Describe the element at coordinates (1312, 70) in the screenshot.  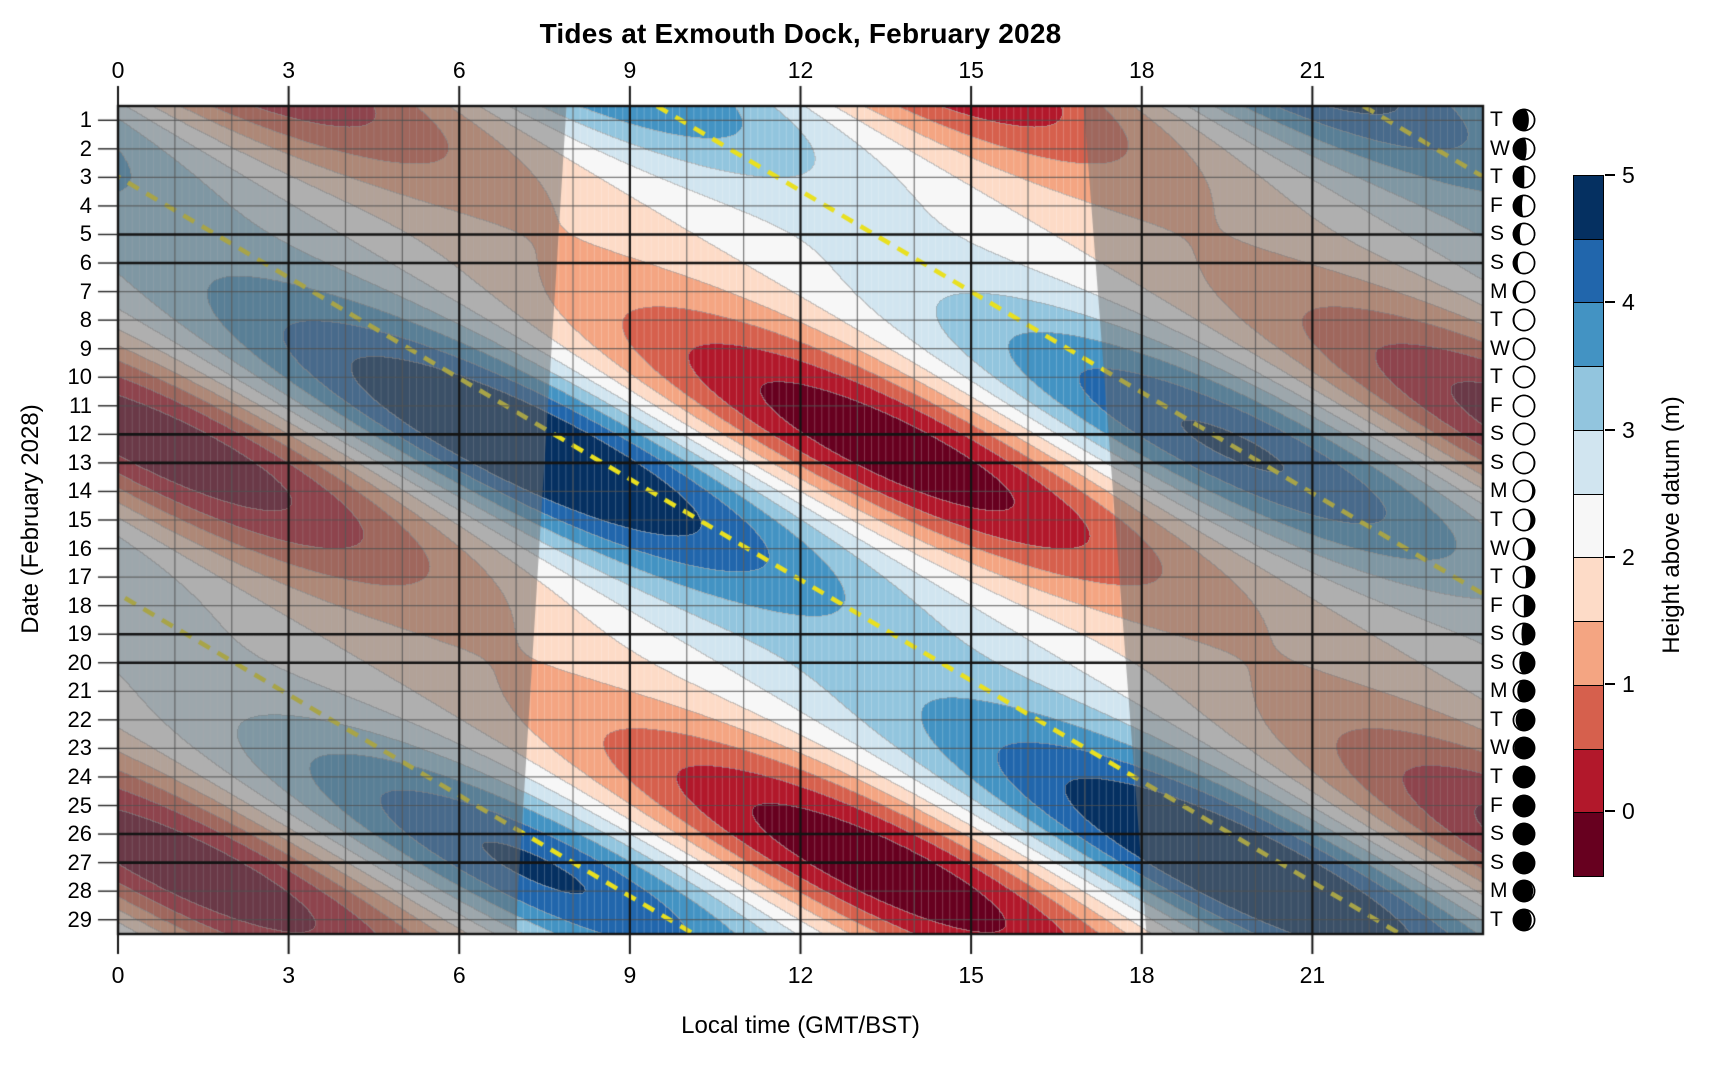
I see `x-tick-label-top: 21` at that location.